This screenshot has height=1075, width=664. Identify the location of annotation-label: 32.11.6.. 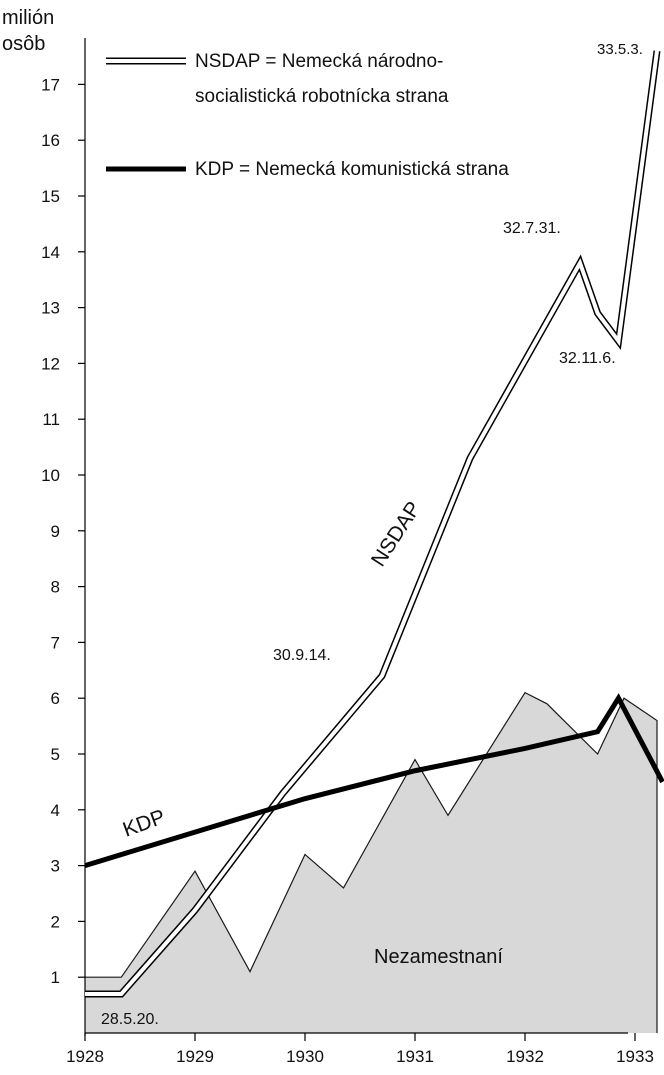
(587, 358).